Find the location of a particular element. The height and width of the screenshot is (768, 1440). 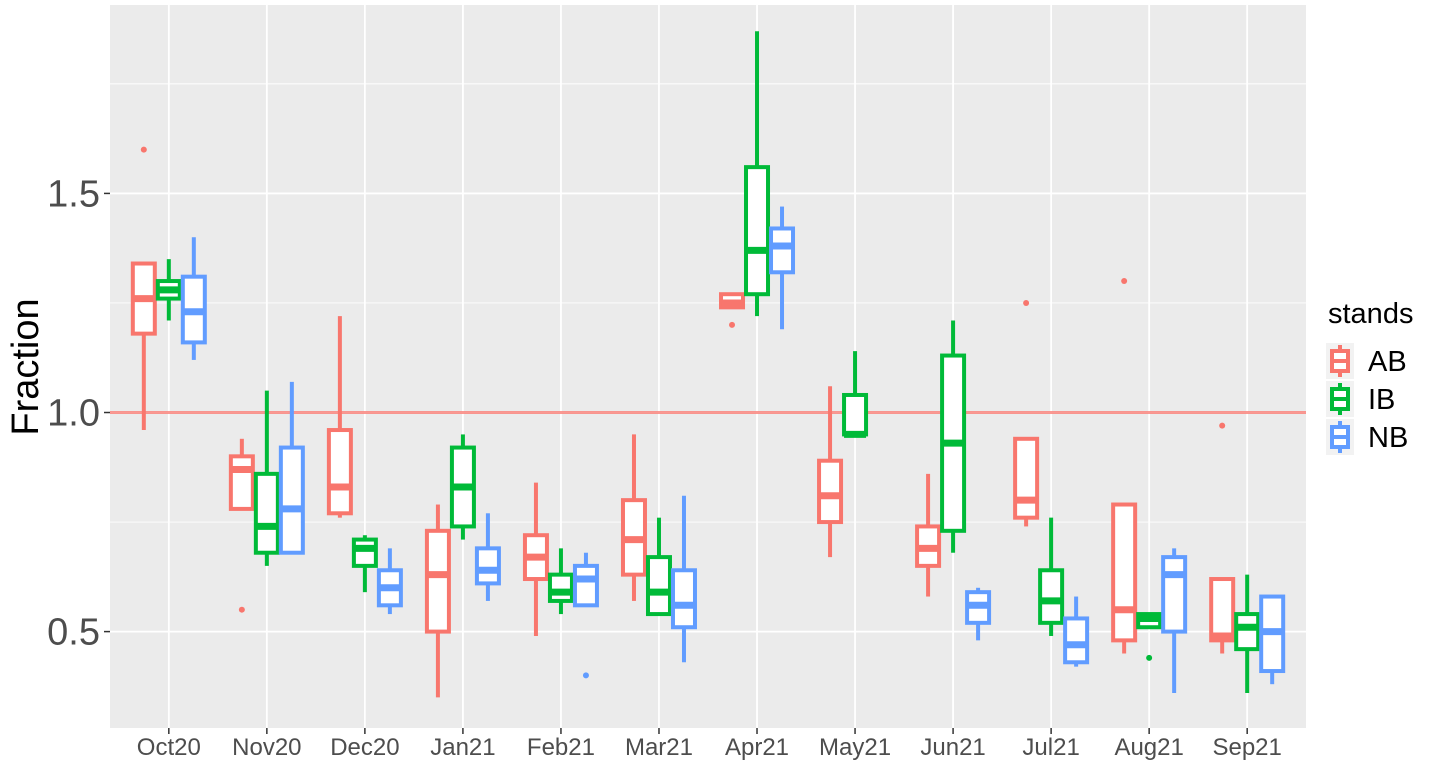

legend-label: NB is located at coordinates (1388, 438).